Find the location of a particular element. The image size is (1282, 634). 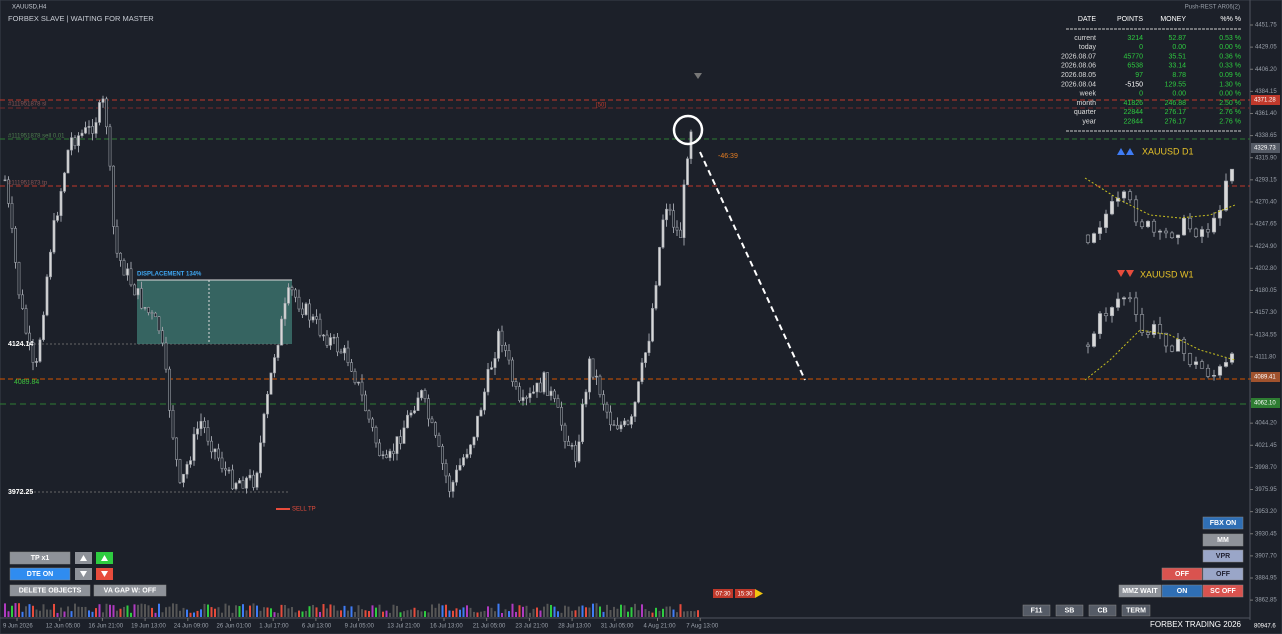

button: CB is located at coordinates (1102, 610).